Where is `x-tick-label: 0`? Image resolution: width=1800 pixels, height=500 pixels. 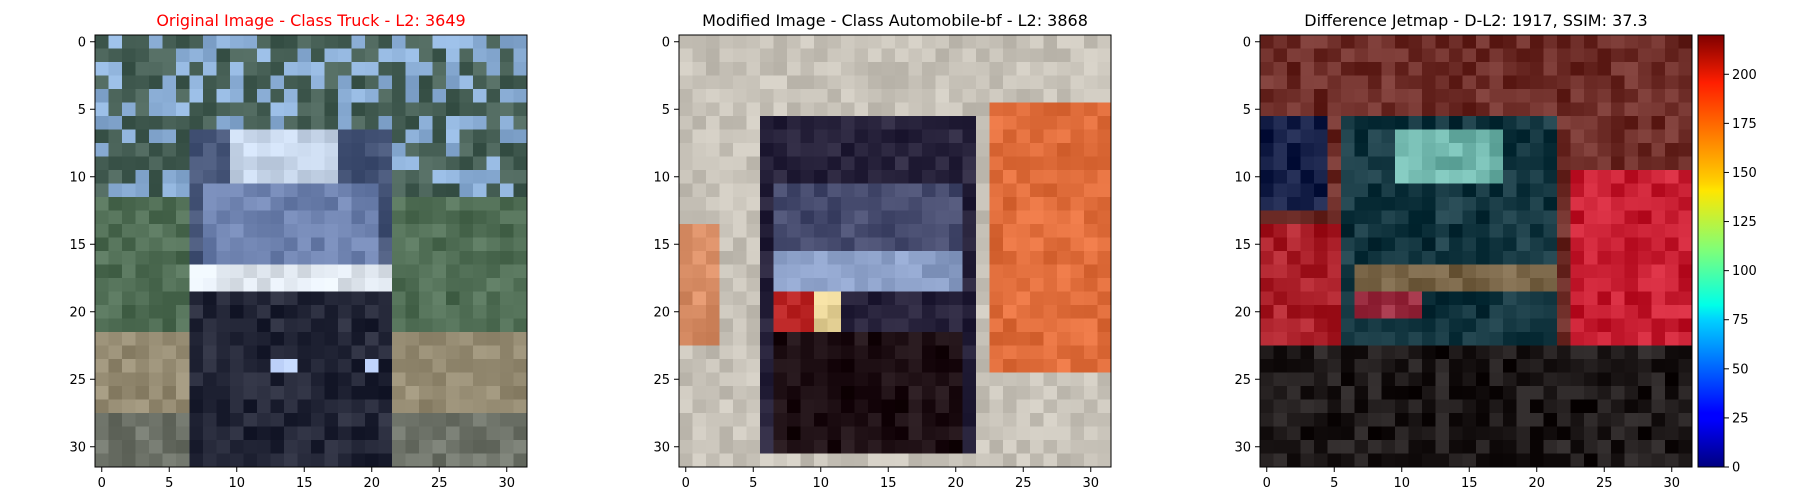 x-tick-label: 0 is located at coordinates (102, 483).